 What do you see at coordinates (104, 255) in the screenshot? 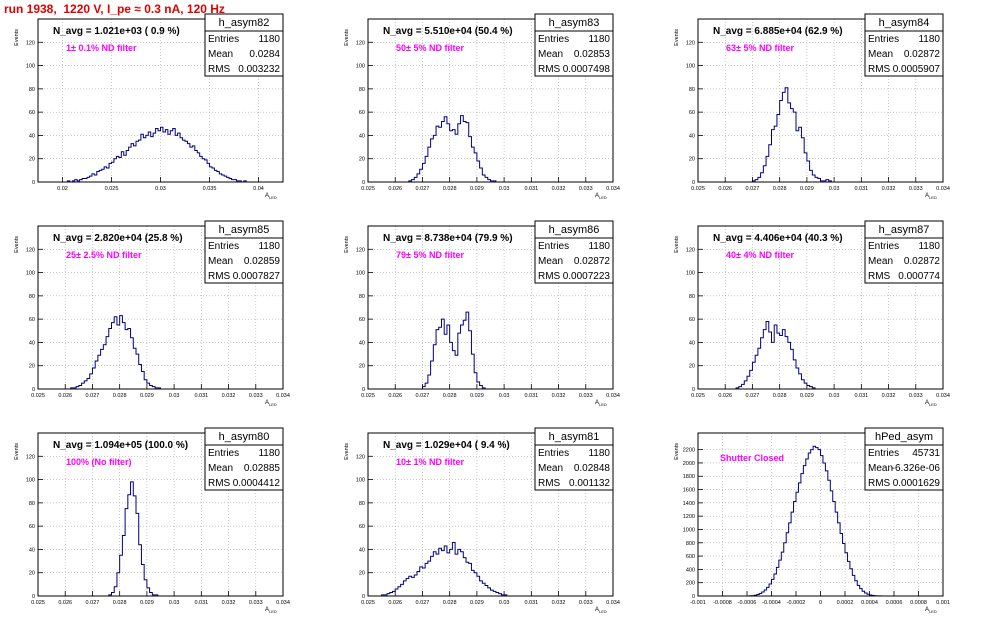
I see `filter-annotation: 25± 2.5% ND filter` at bounding box center [104, 255].